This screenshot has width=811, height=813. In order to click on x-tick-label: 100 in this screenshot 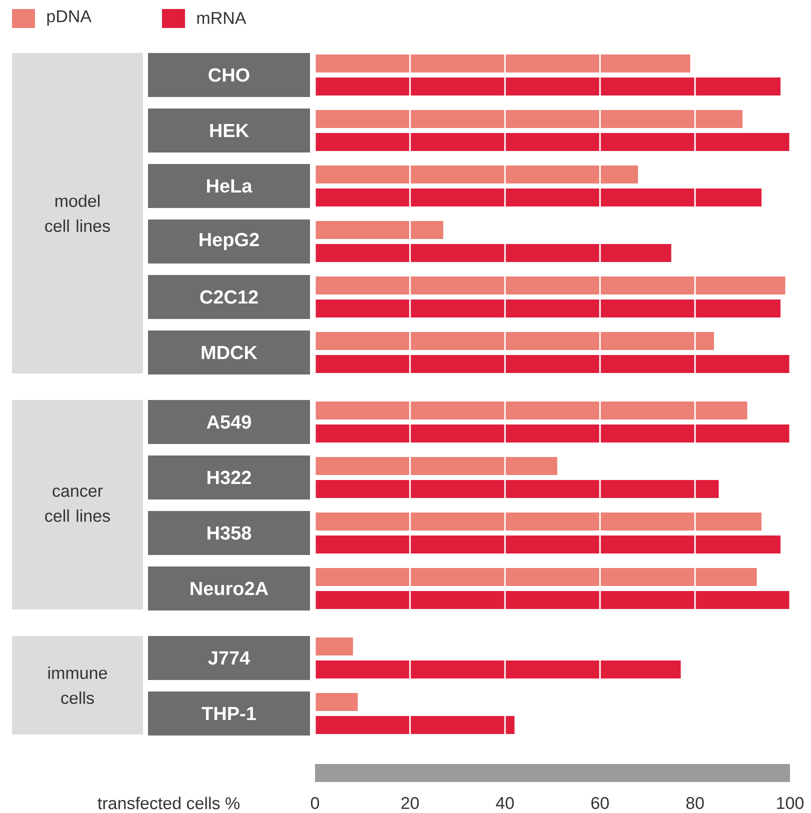, I will do `click(790, 803)`.